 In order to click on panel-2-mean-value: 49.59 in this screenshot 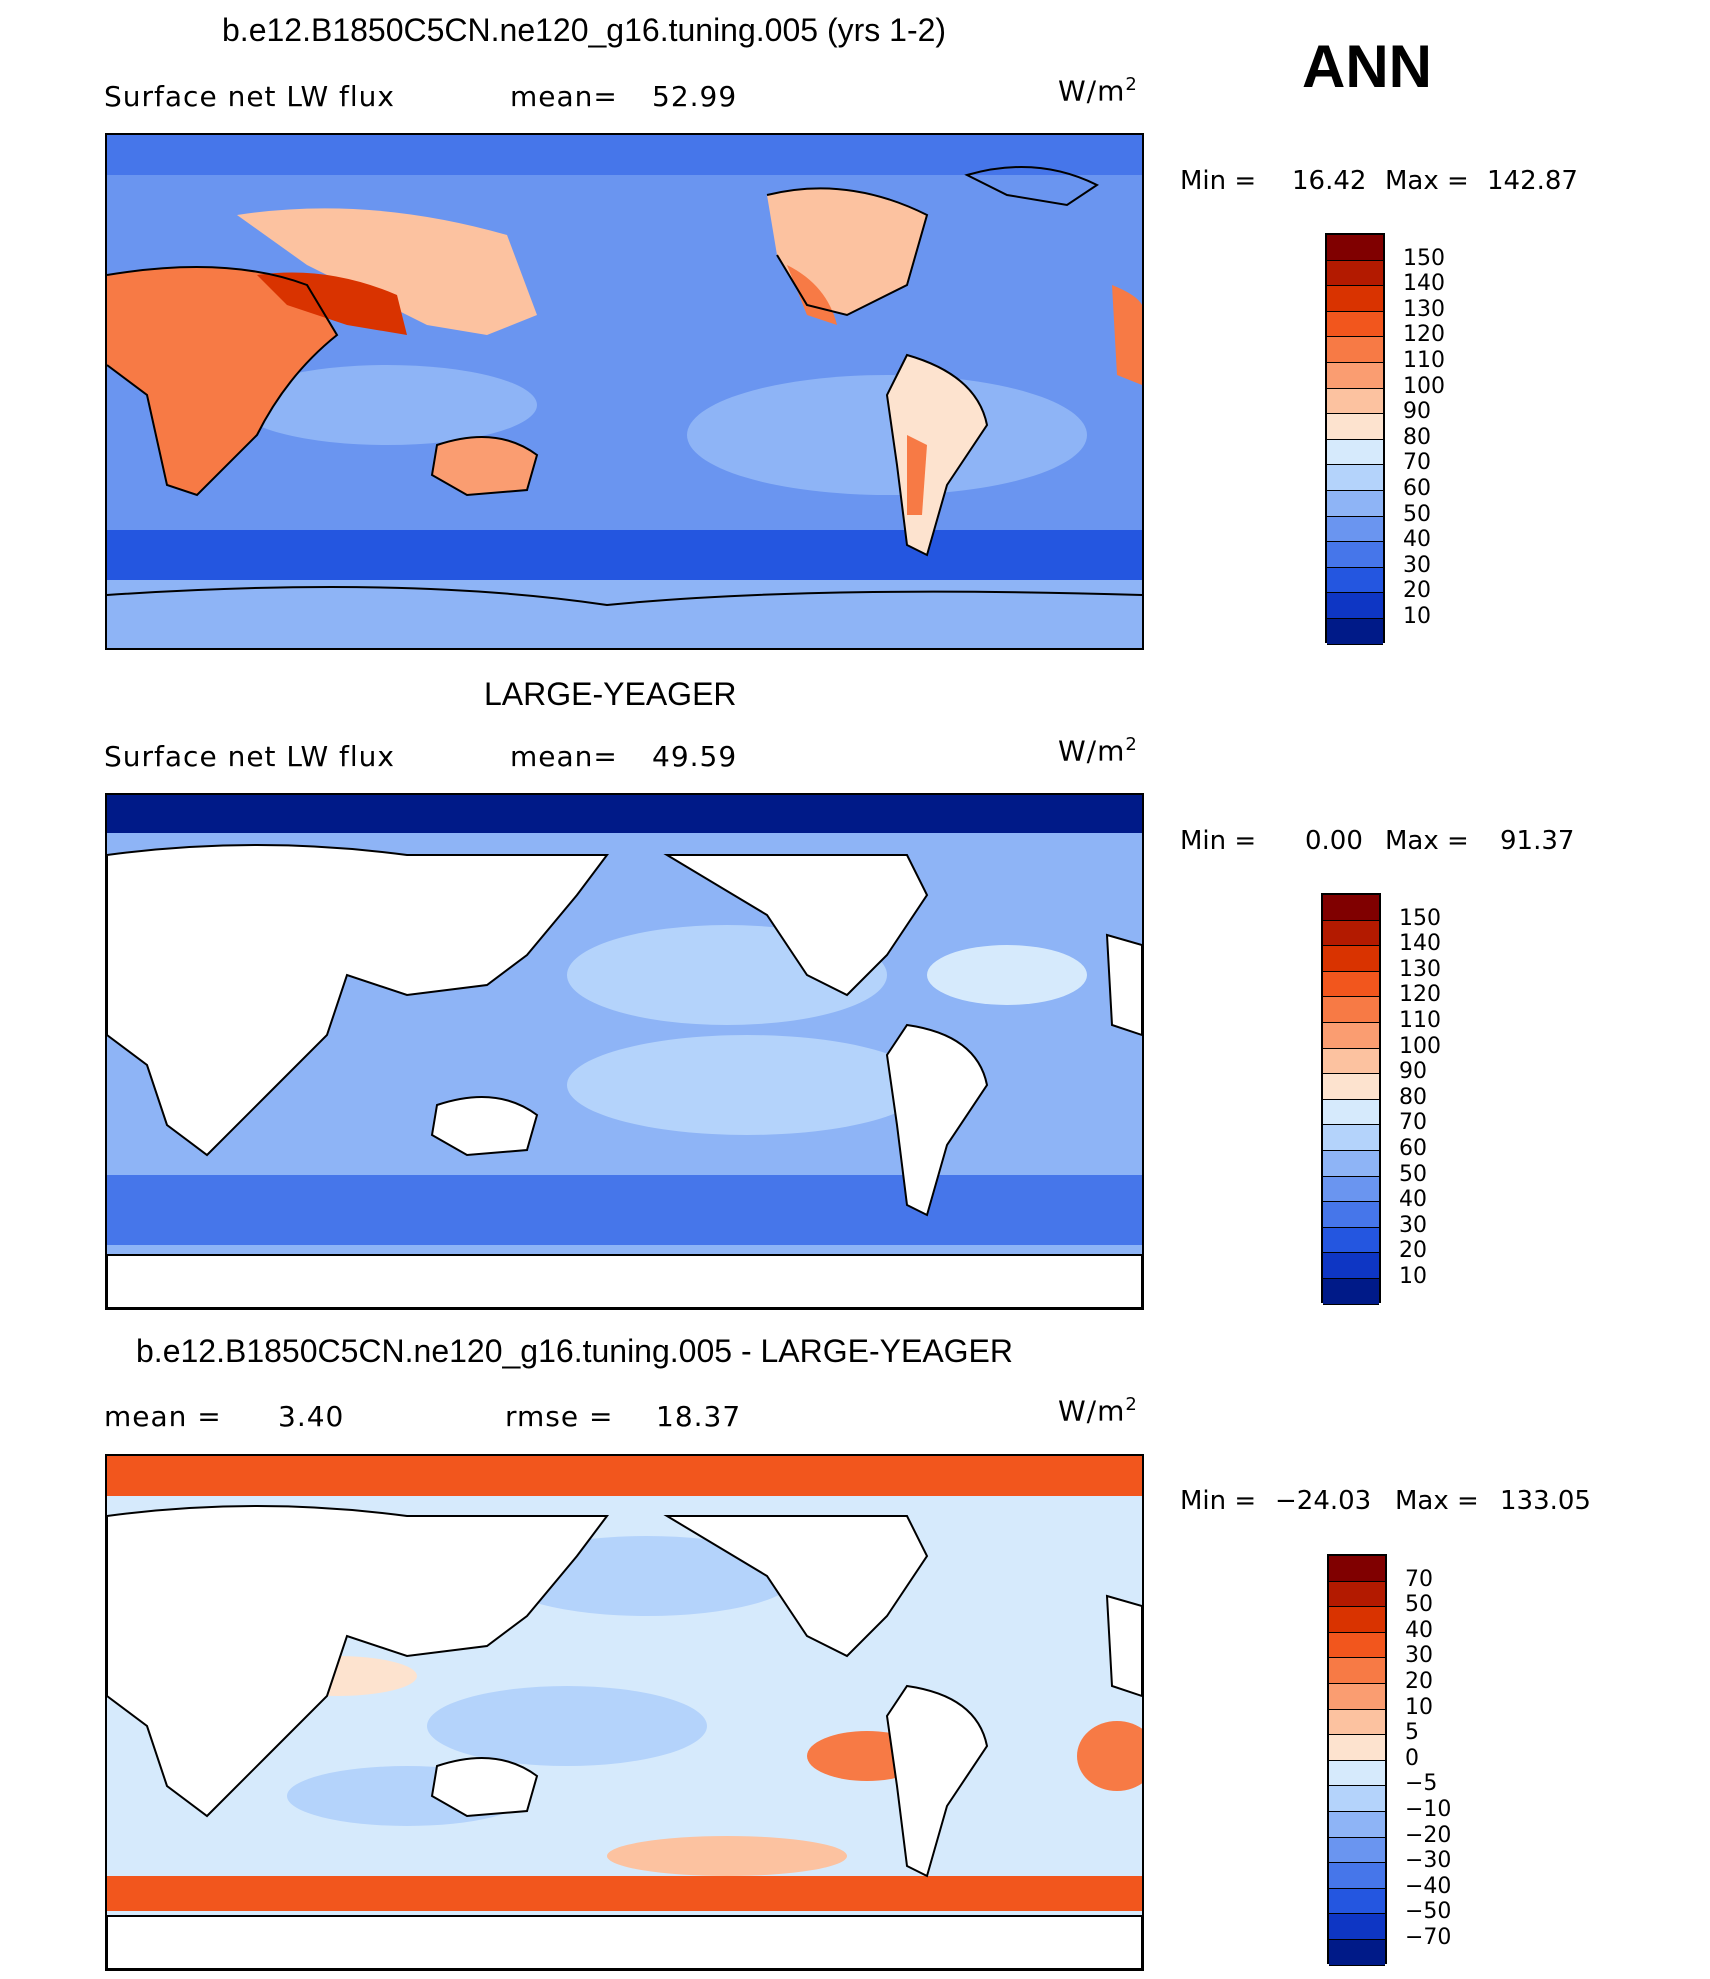, I will do `click(695, 756)`.